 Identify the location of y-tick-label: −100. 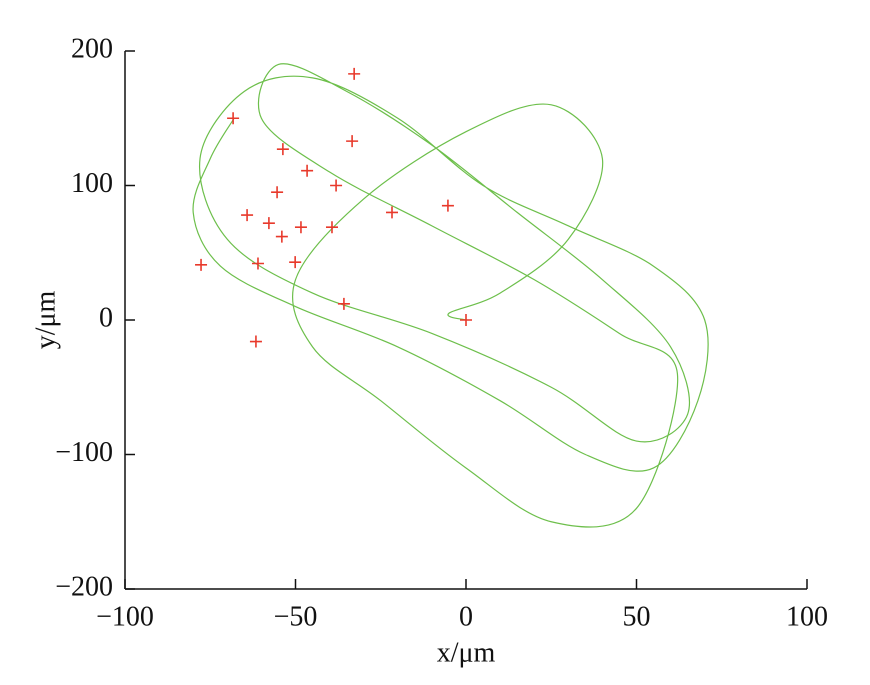
(84, 452).